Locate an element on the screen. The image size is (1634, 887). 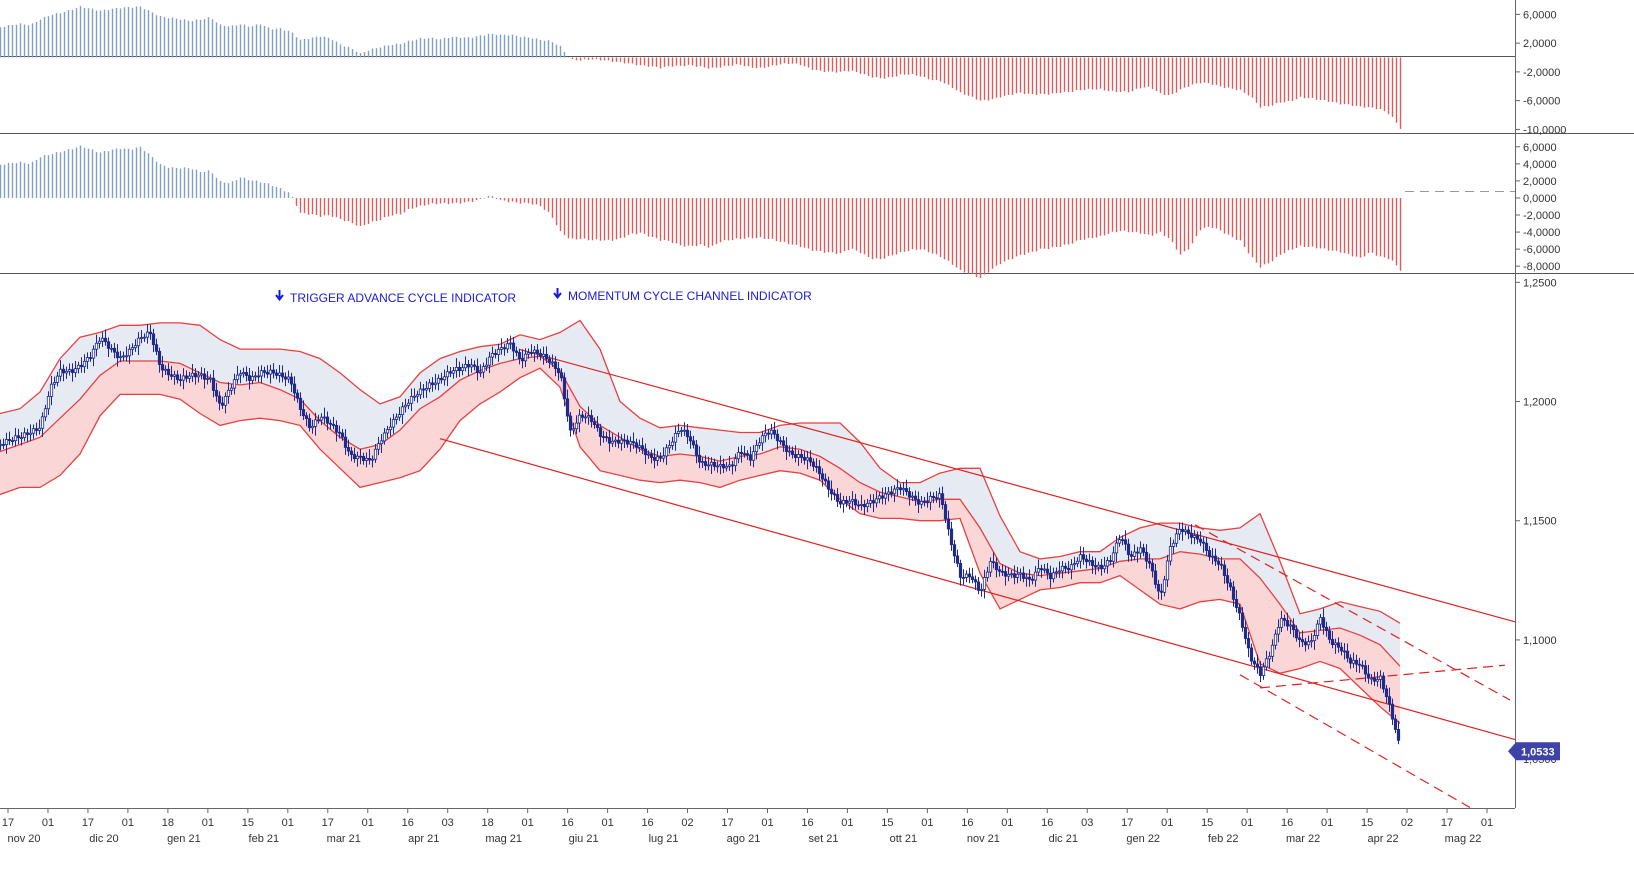
last-value-flag: 1,0533 is located at coordinates (1534, 751).